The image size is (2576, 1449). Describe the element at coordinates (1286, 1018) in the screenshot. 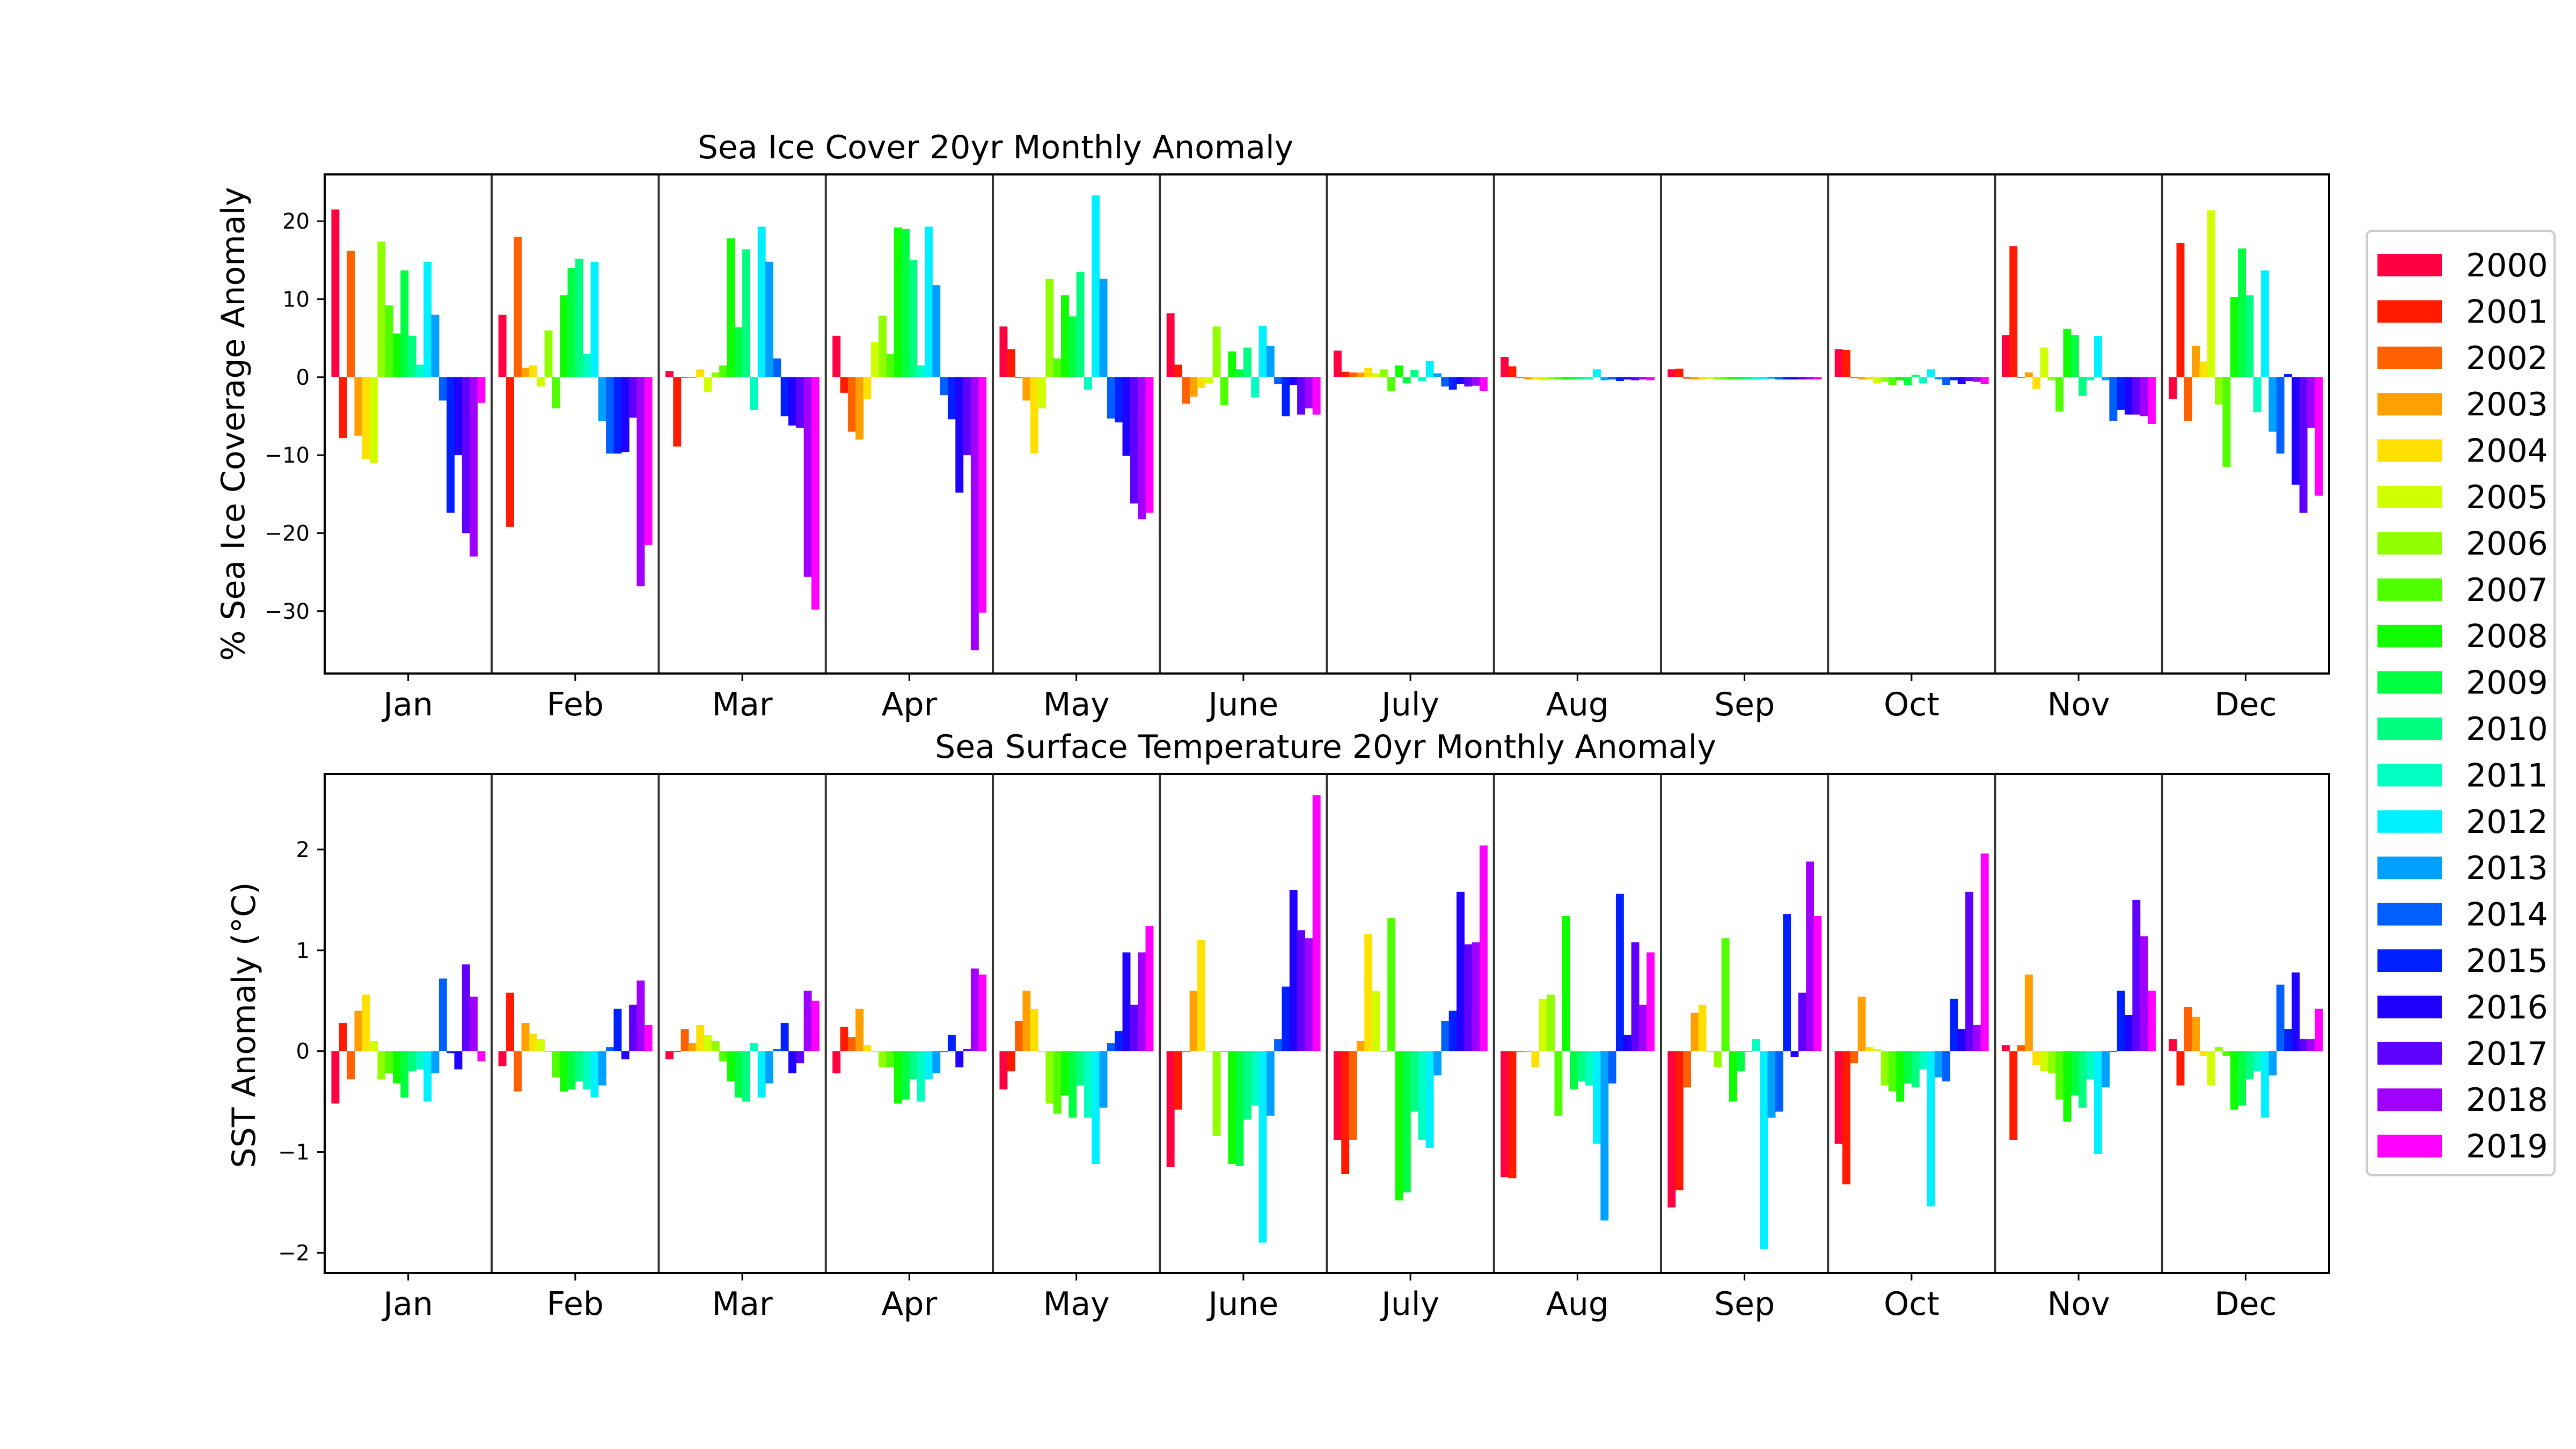

I see `sst-bar-2015-June` at that location.